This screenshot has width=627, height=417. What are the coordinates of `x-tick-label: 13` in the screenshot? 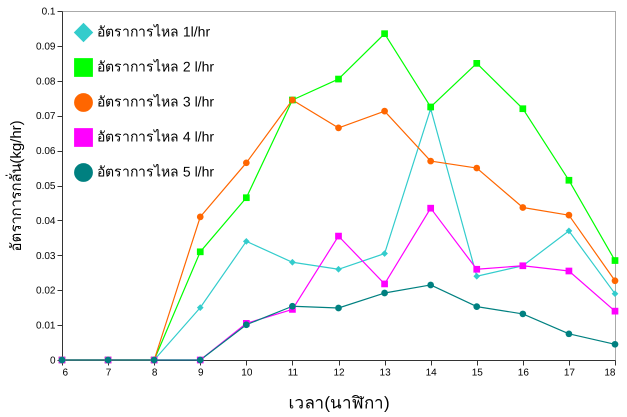 It's located at (386, 373).